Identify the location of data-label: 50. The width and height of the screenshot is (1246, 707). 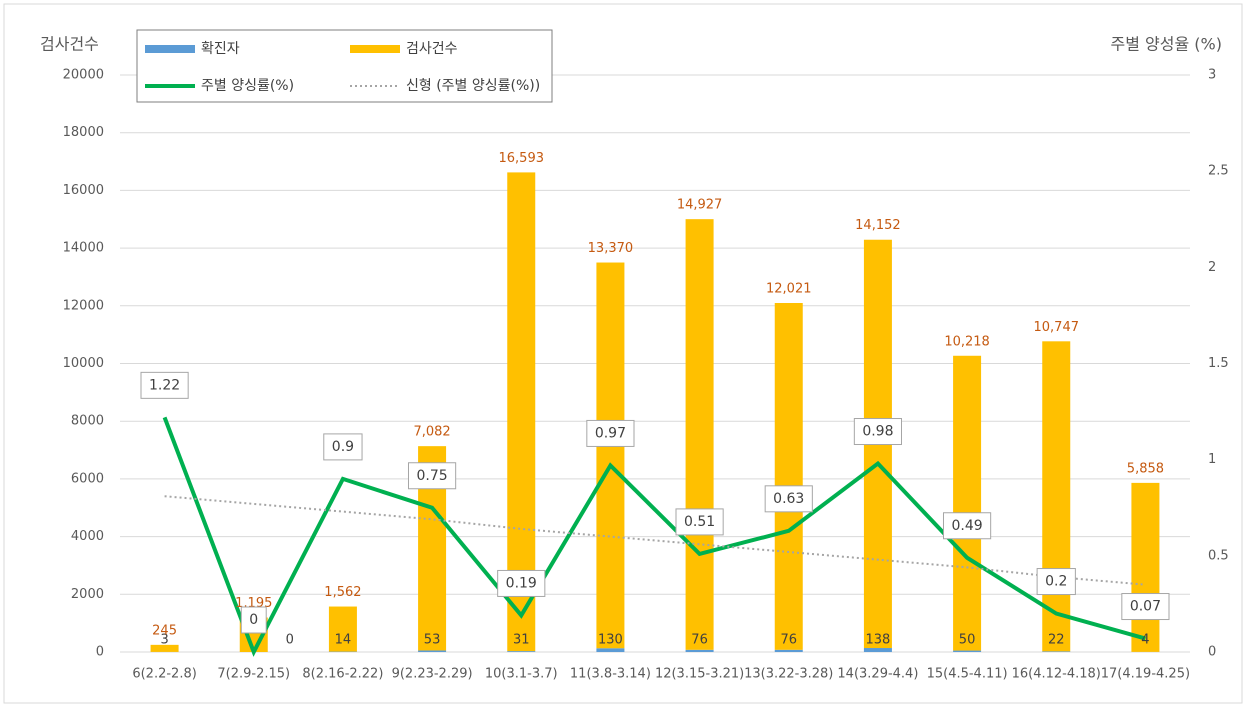
(967, 640).